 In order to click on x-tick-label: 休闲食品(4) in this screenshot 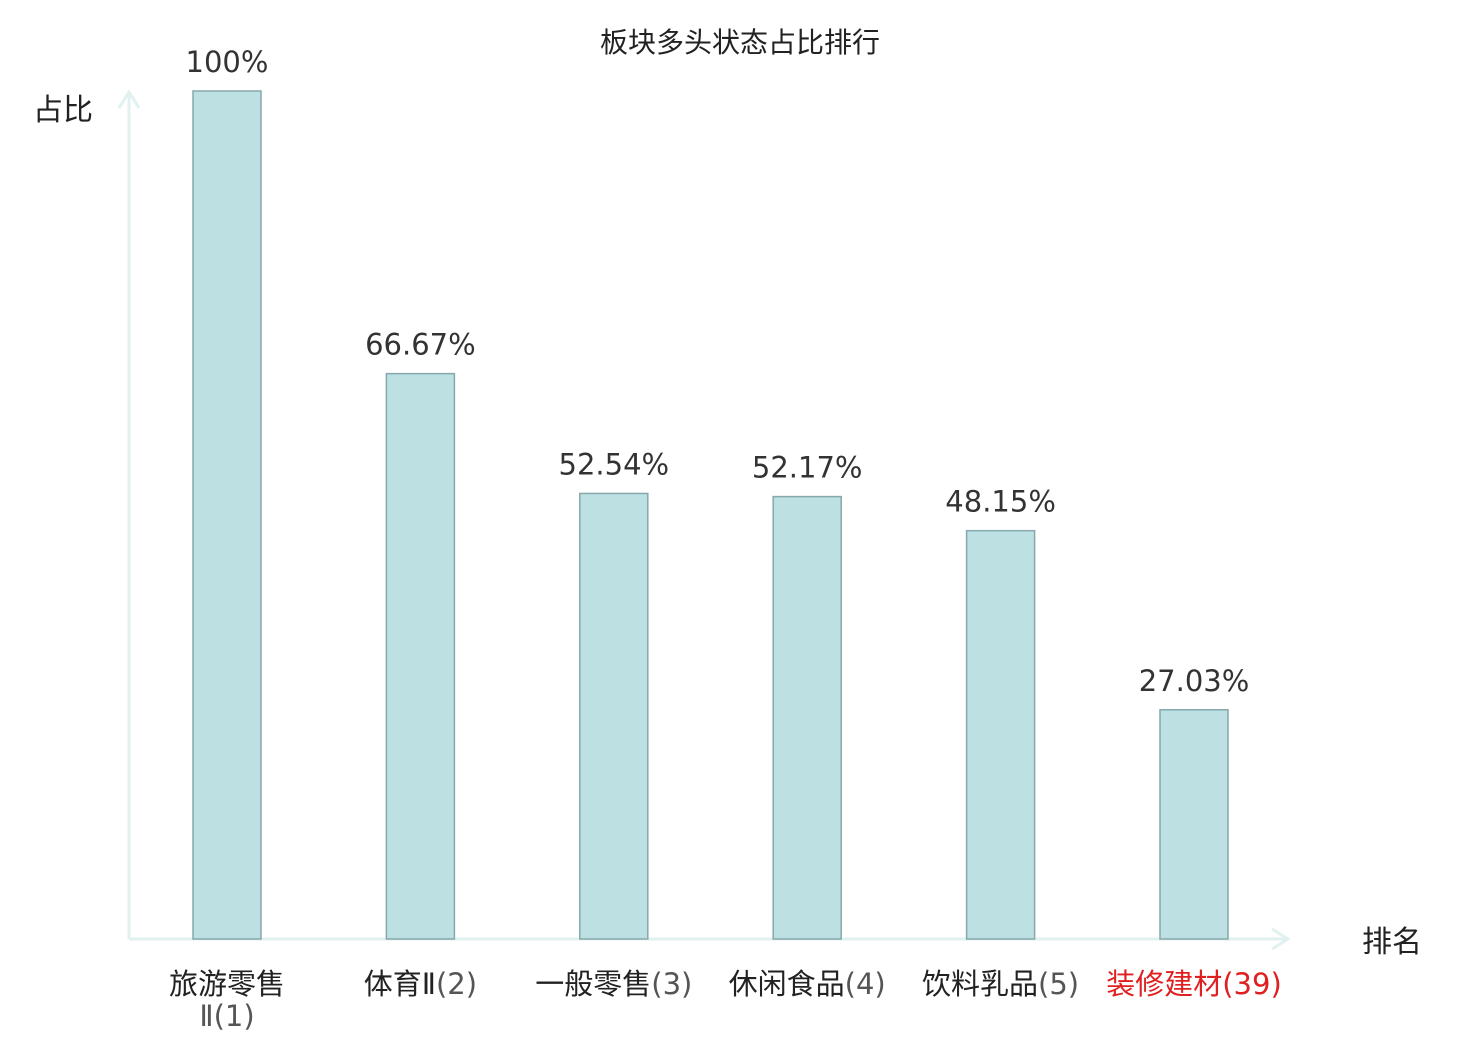, I will do `click(807, 984)`.